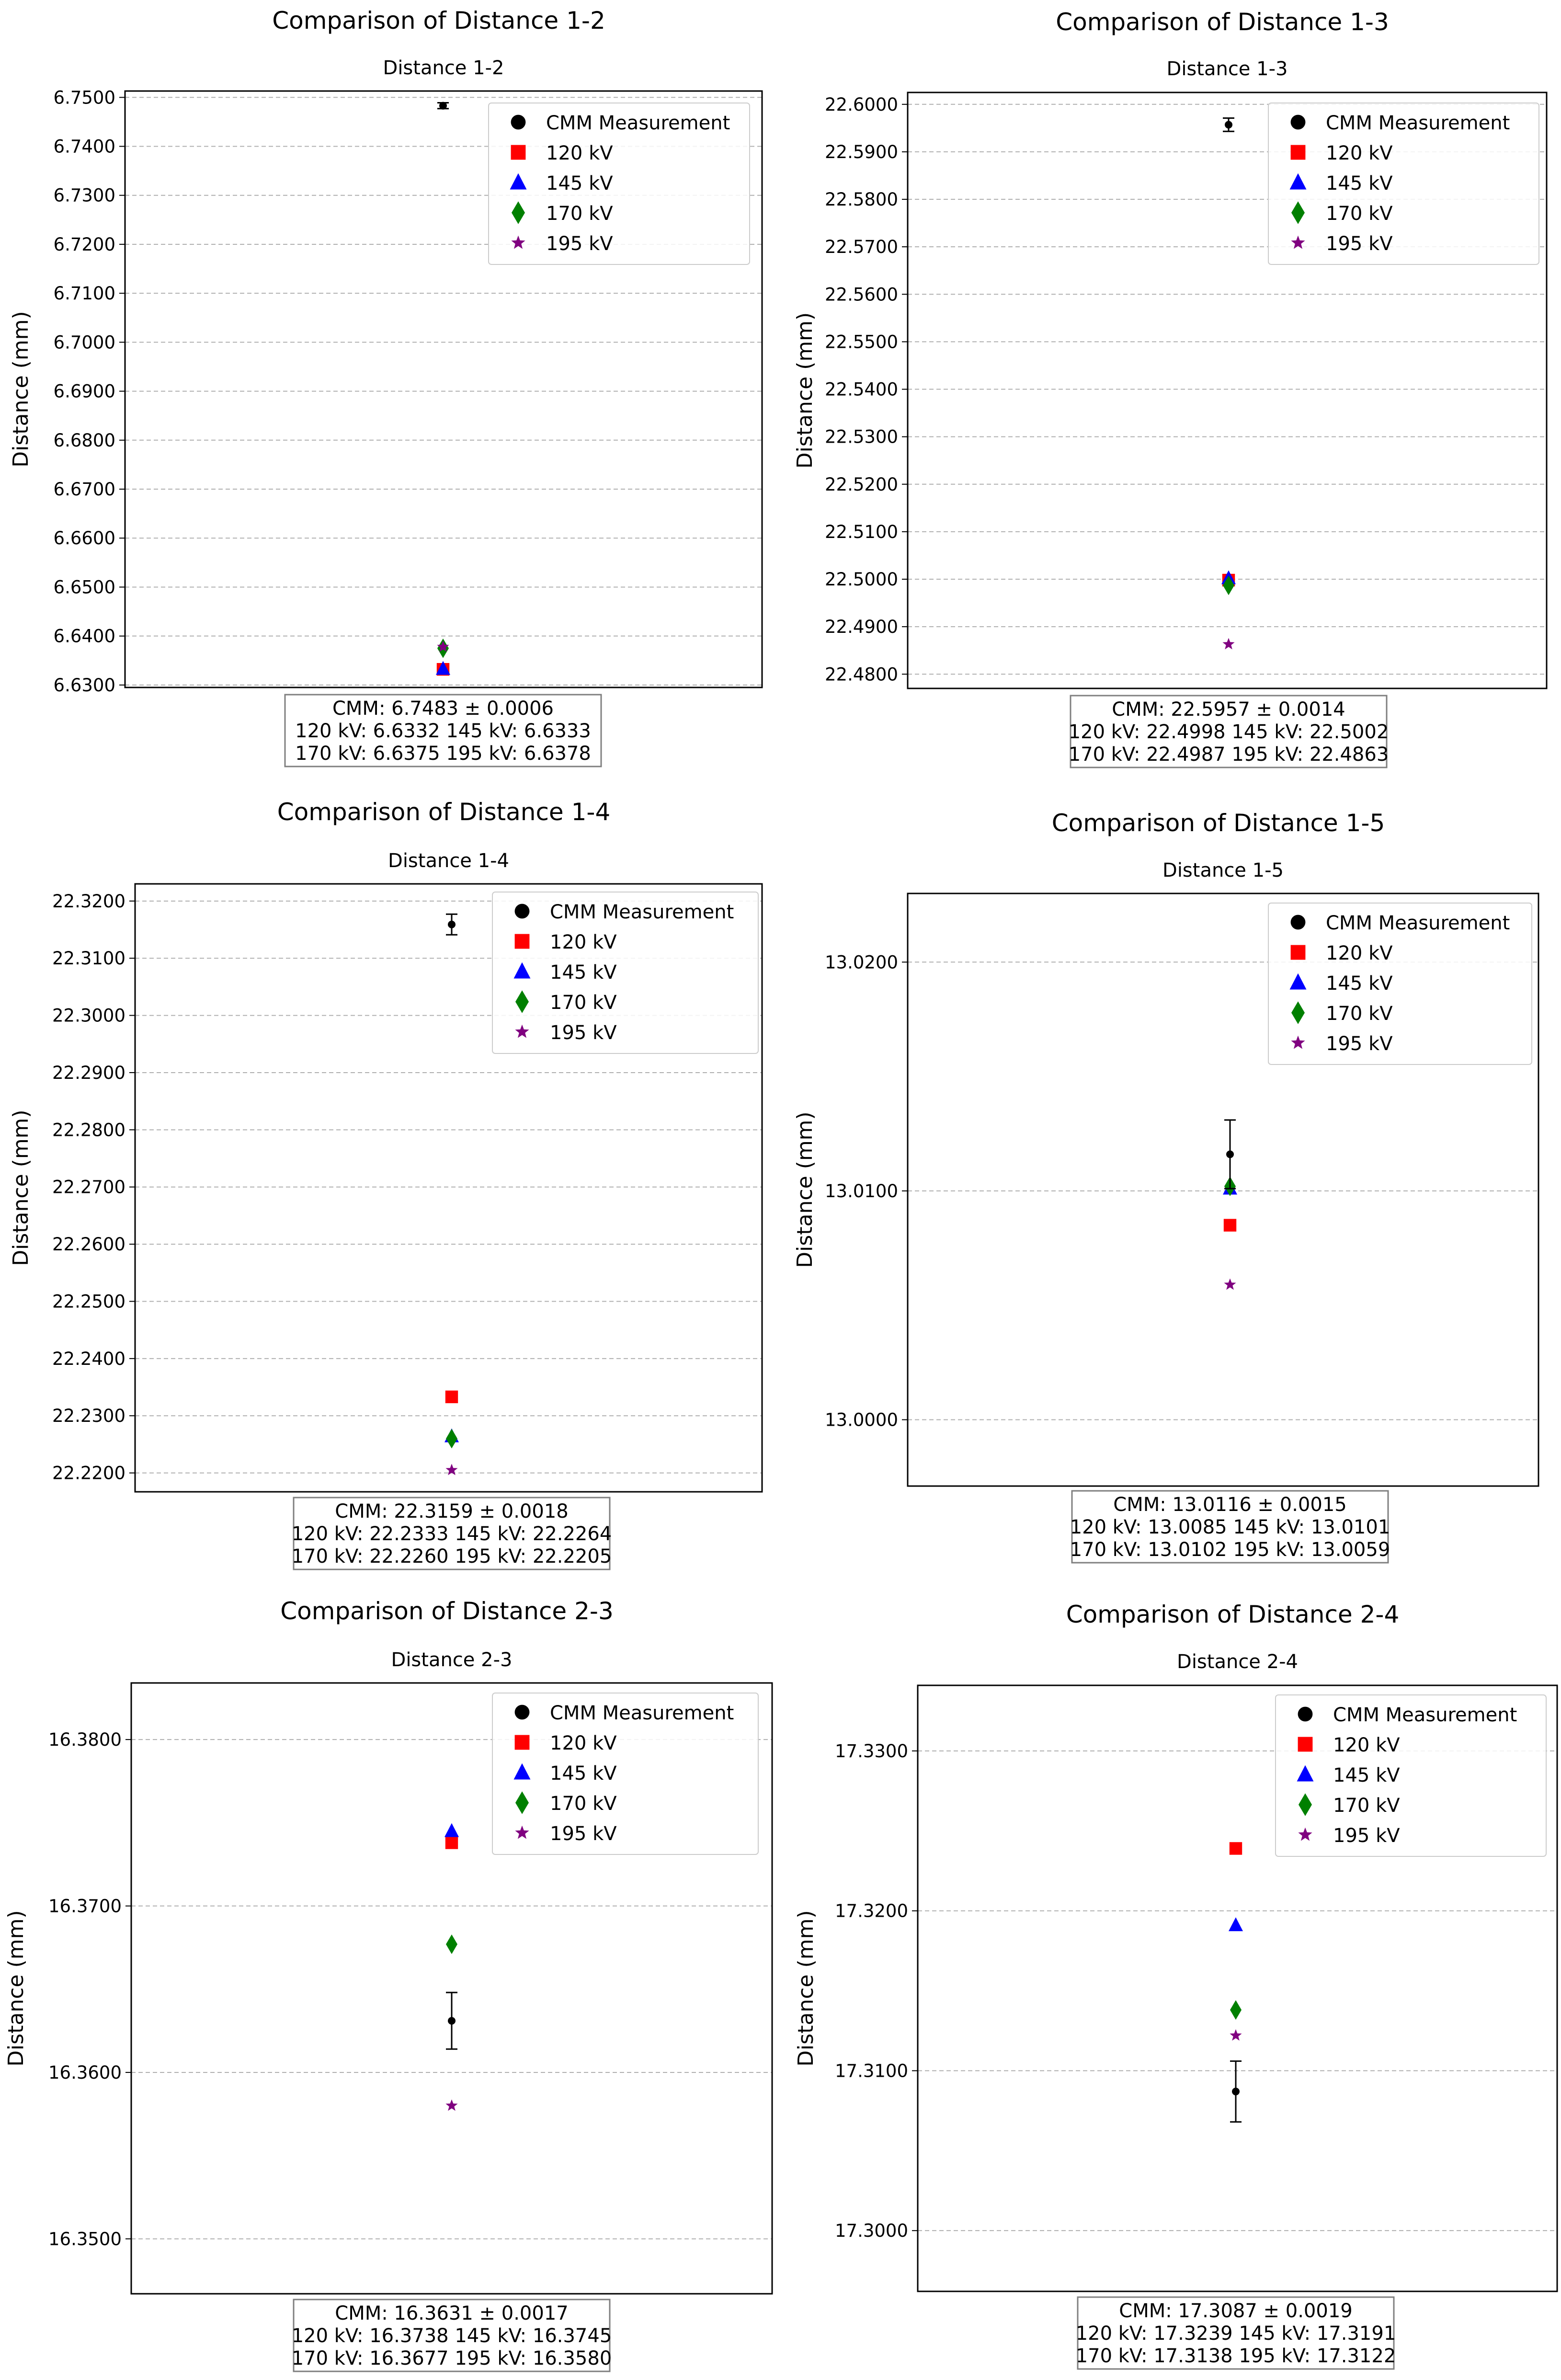 The height and width of the screenshot is (2380, 1561). What do you see at coordinates (85, 441) in the screenshot?
I see `y-tick-label: 6.6800` at bounding box center [85, 441].